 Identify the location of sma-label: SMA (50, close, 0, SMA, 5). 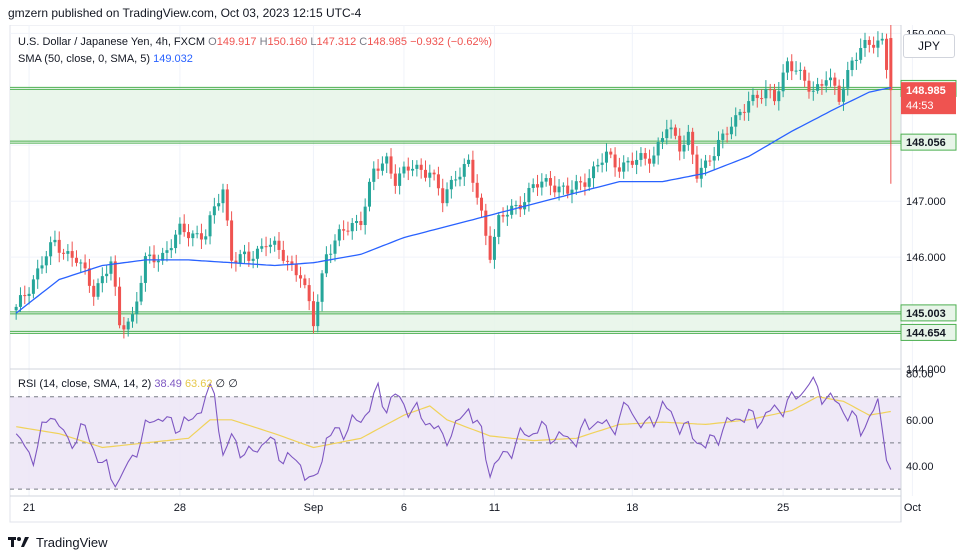
(84, 59).